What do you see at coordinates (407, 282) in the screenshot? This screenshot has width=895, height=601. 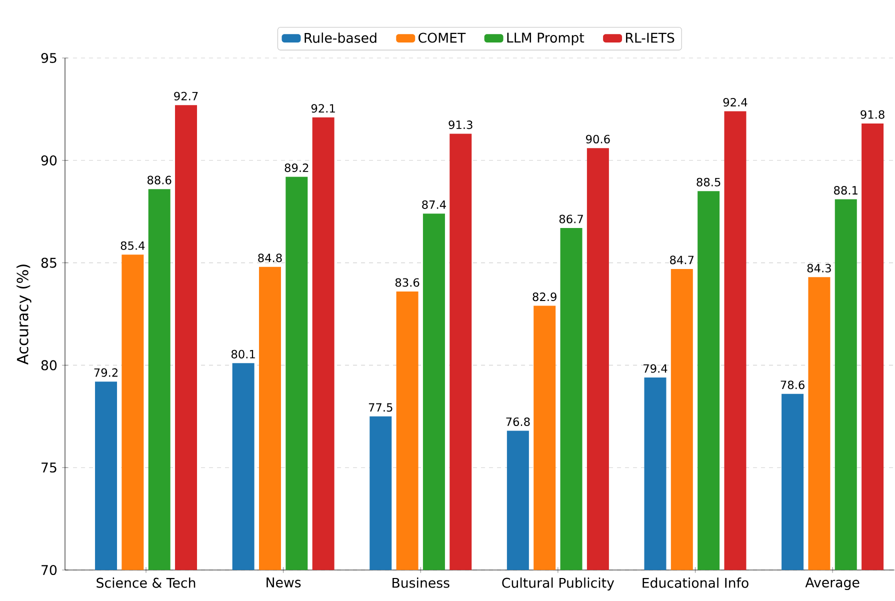 I see `data-label: 83.6` at bounding box center [407, 282].